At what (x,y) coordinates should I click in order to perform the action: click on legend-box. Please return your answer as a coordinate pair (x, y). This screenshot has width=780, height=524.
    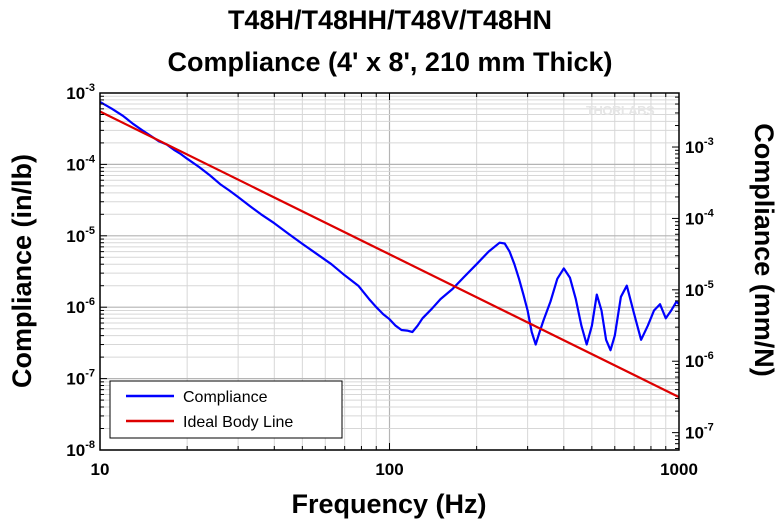
    Looking at the image, I should click on (226, 409).